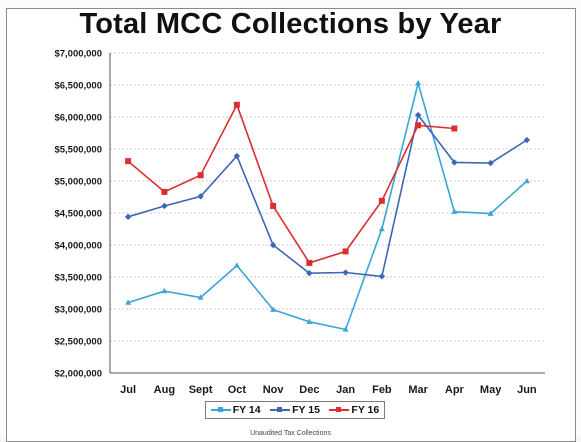  I want to click on x-tick-label: Apr, so click(455, 390).